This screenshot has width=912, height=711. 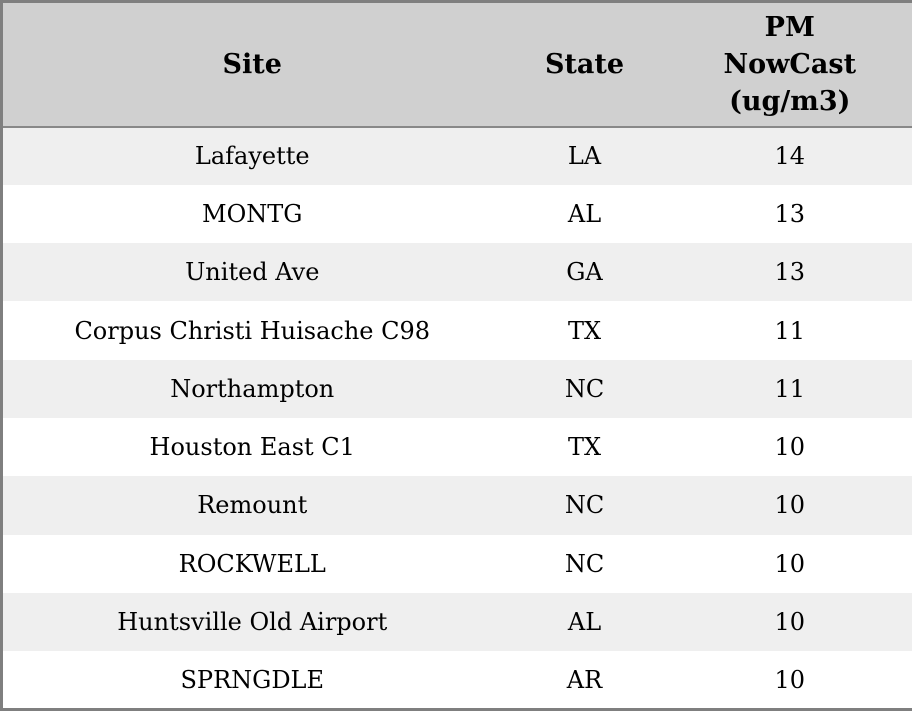 I want to click on table-row: Lafayette LA 14, so click(x=456, y=155).